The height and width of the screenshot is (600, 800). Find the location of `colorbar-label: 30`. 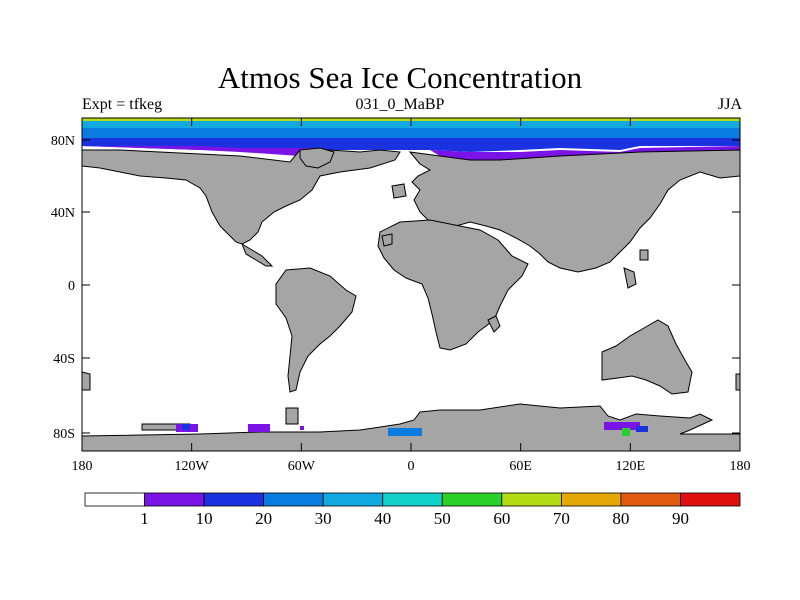

colorbar-label: 30 is located at coordinates (323, 518).